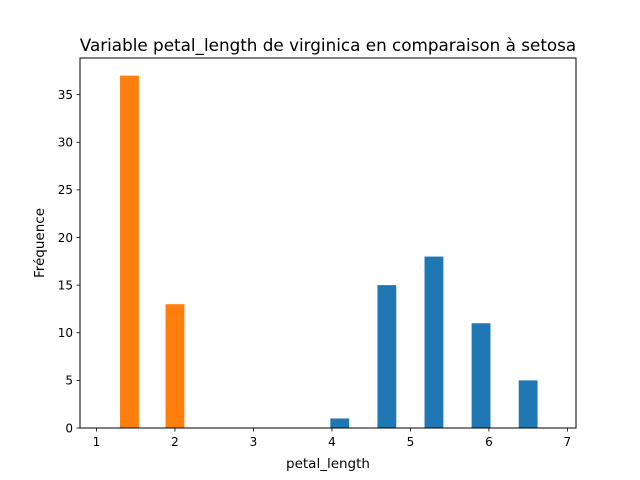 The width and height of the screenshot is (640, 480). What do you see at coordinates (332, 442) in the screenshot?
I see `x-tick-label: 4` at bounding box center [332, 442].